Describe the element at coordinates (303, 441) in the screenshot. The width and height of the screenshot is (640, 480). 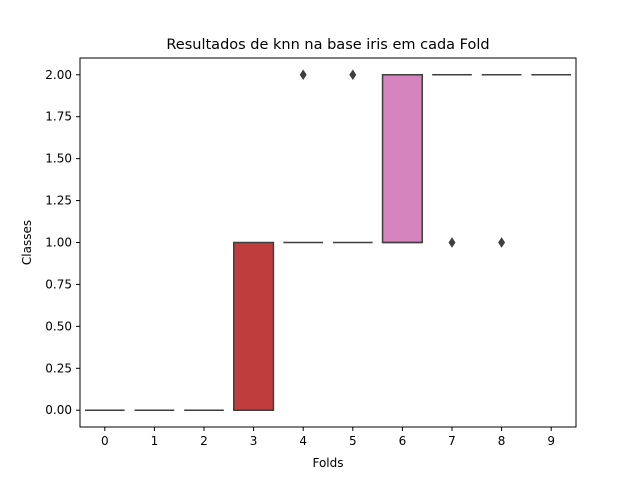
I see `x-tick-label: 4` at that location.